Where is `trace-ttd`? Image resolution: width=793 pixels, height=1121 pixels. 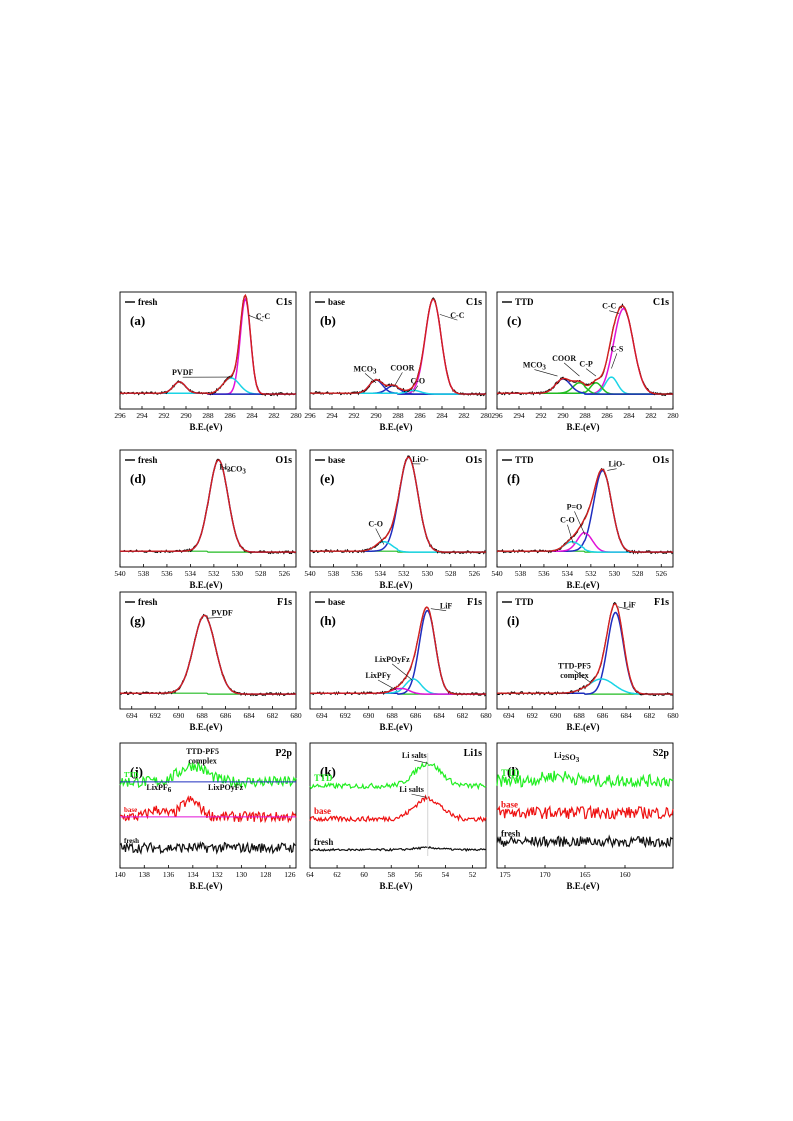
trace-ttd is located at coordinates (398, 776).